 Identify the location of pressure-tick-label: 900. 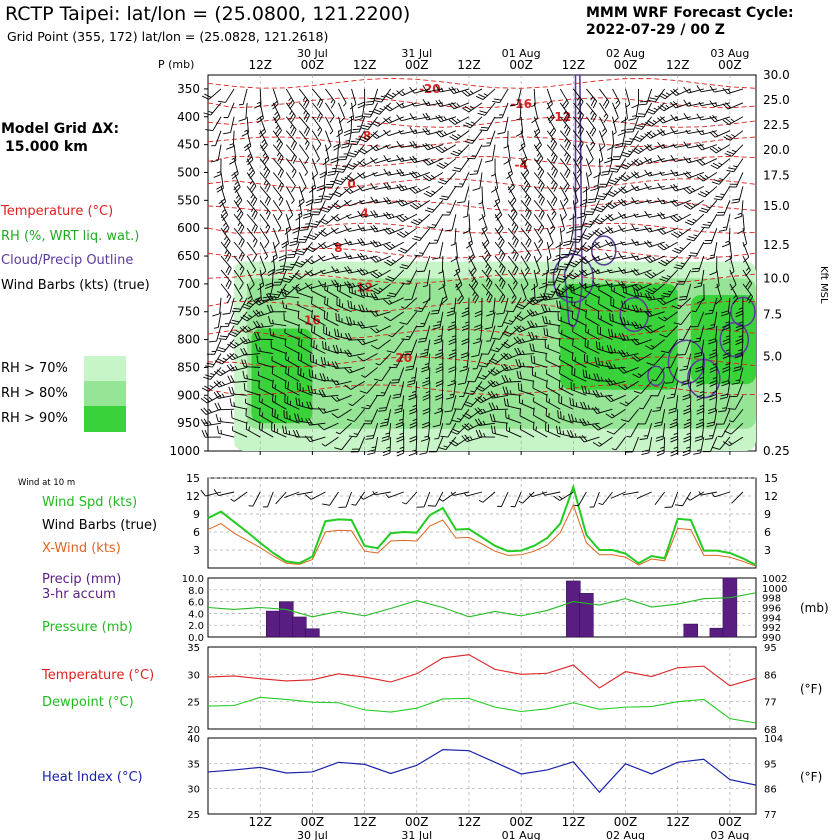
(188, 395).